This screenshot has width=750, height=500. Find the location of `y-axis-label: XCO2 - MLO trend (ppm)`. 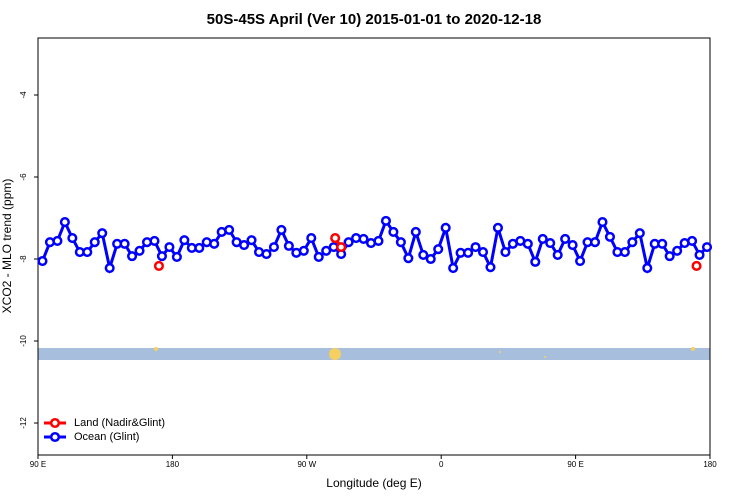

y-axis-label: XCO2 - MLO trend (ppm) is located at coordinates (7, 246).